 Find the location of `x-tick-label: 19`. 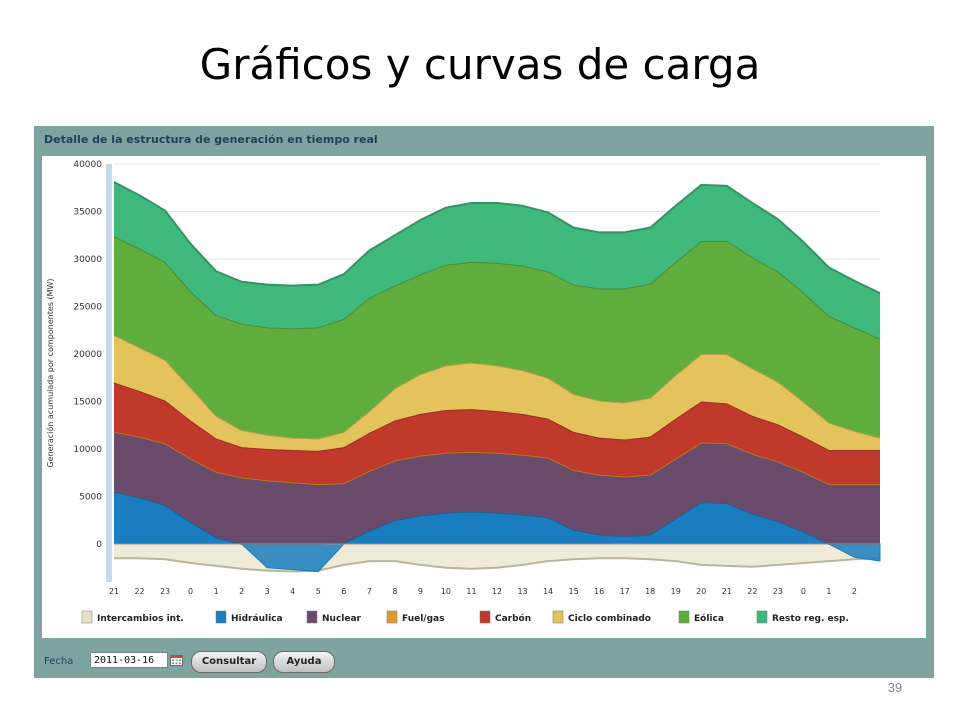

x-tick-label: 19 is located at coordinates (676, 591).